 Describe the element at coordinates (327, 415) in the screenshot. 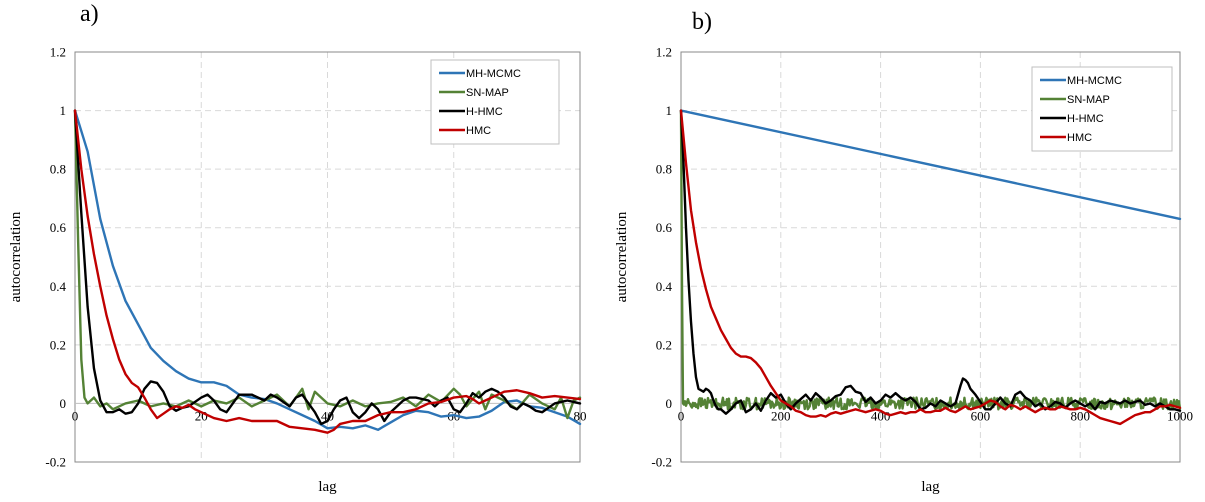

I see `x-tick-label: 40` at that location.